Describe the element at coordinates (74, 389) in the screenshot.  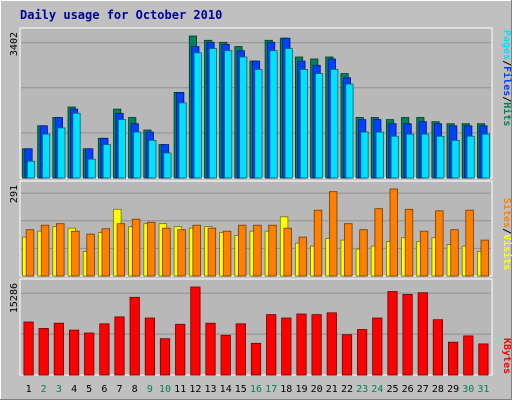
I see `x-tick-label-day-4: 4` at that location.